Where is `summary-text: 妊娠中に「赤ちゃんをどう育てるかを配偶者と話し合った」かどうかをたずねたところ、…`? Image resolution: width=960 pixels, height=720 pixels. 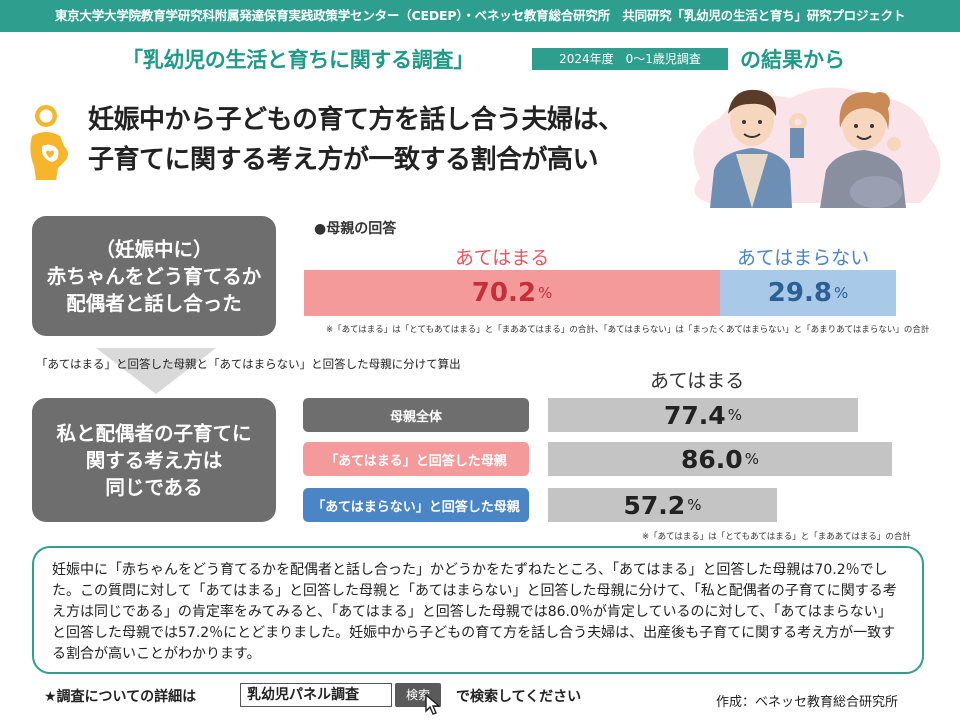
summary-text: 妊娠中に「赤ちゃんをどう育てるかを配偶者と話し合った」かどうかをたずねたところ、… is located at coordinates (474, 612).